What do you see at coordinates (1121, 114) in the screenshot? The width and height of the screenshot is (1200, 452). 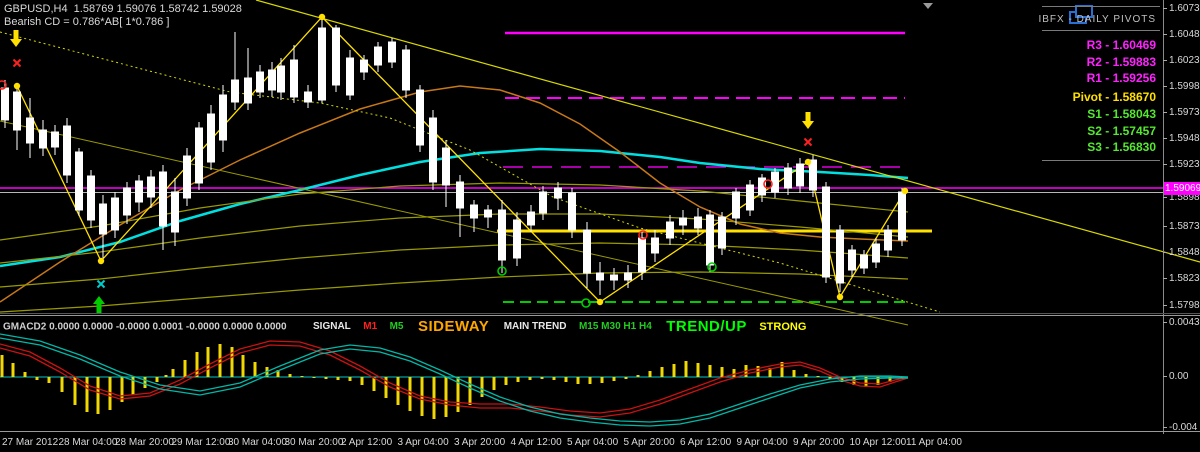 I see `pivot-row-s1: S1 - 1.58043` at bounding box center [1121, 114].